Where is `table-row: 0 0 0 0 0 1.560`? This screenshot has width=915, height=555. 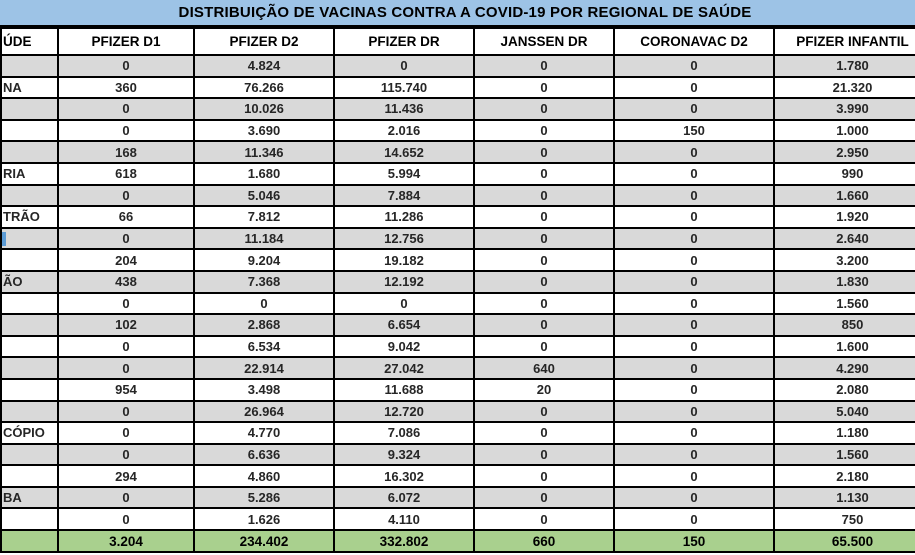
table-row: 0 0 0 0 0 1.560 is located at coordinates (457, 303).